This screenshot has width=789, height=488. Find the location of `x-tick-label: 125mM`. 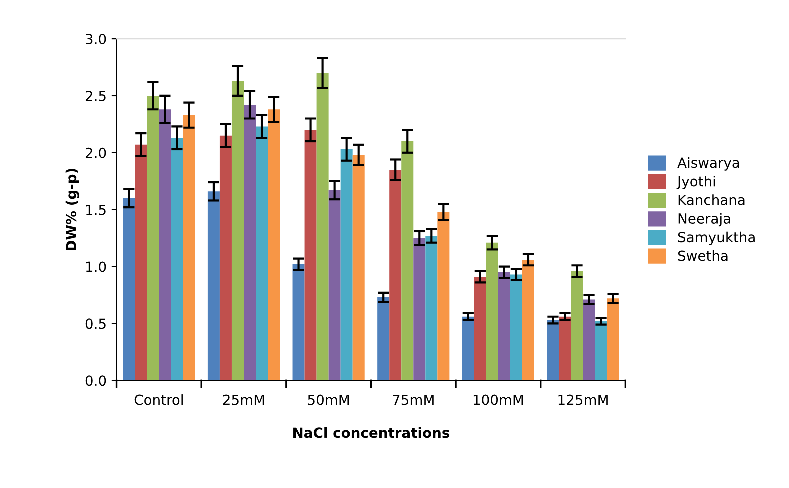

x-tick-label: 125mM is located at coordinates (583, 400).